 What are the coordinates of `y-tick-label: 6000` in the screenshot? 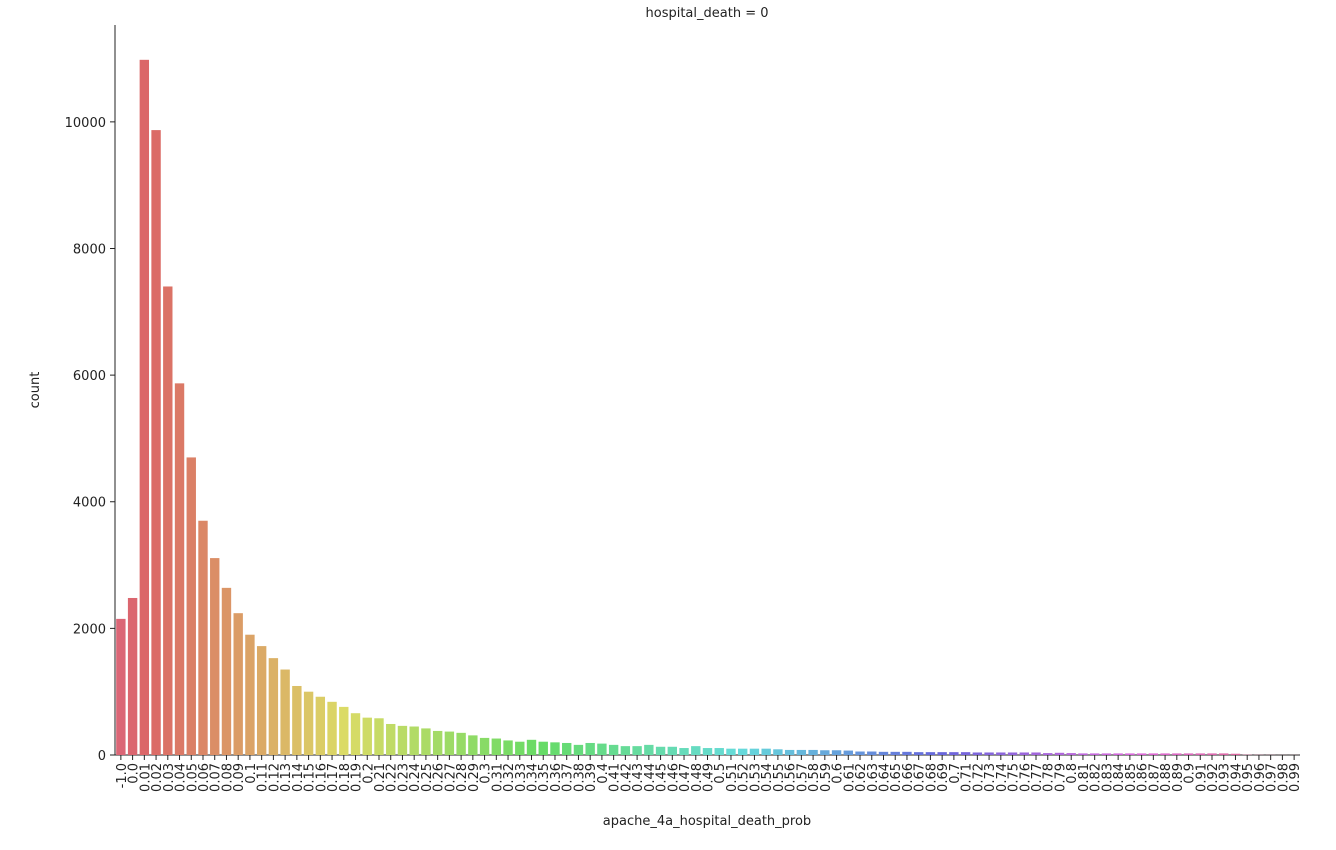 It's located at (89, 376).